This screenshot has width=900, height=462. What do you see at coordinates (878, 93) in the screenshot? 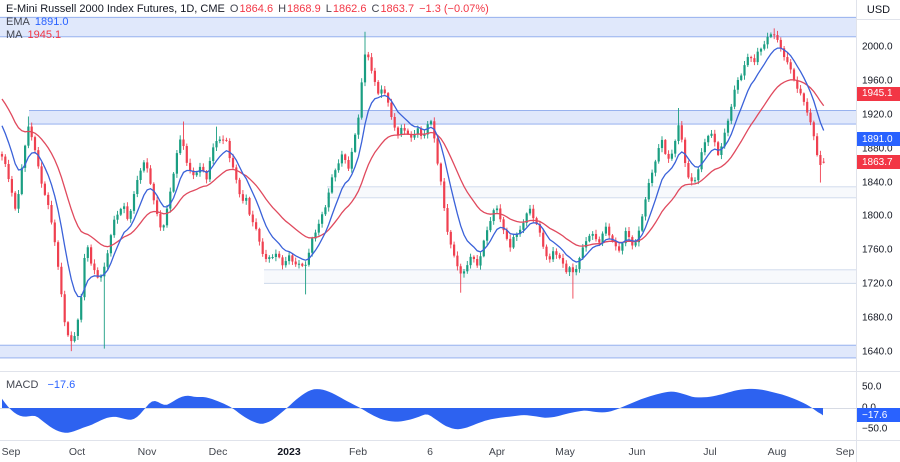
I see `price-badge: 1945.1` at bounding box center [878, 93].